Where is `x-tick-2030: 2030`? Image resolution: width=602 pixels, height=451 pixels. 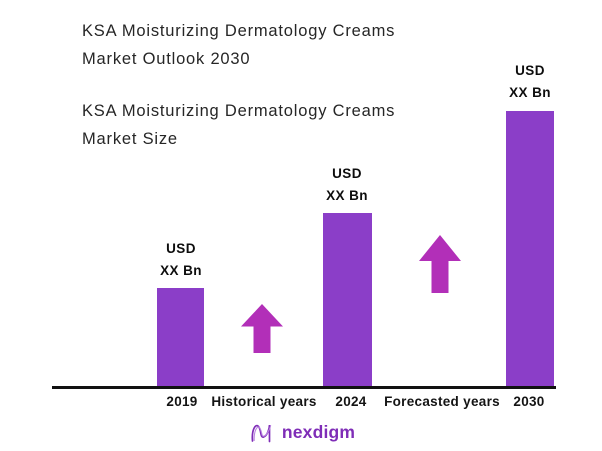
x-tick-2030: 2030 is located at coordinates (529, 401).